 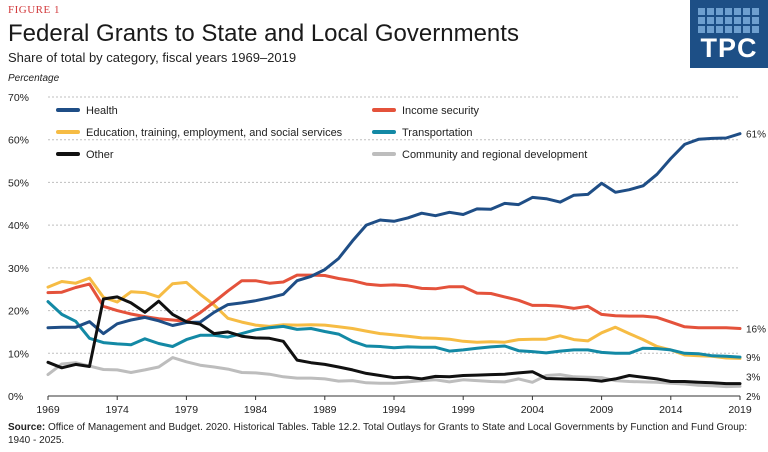 I want to click on logo-grid-icon, so click(x=729, y=20).